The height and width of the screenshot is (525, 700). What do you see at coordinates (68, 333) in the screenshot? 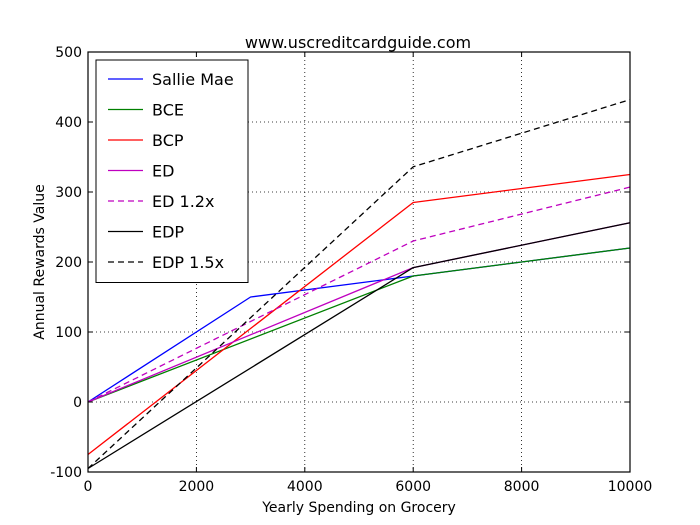
I see `y-tick-label: 100` at bounding box center [68, 333].